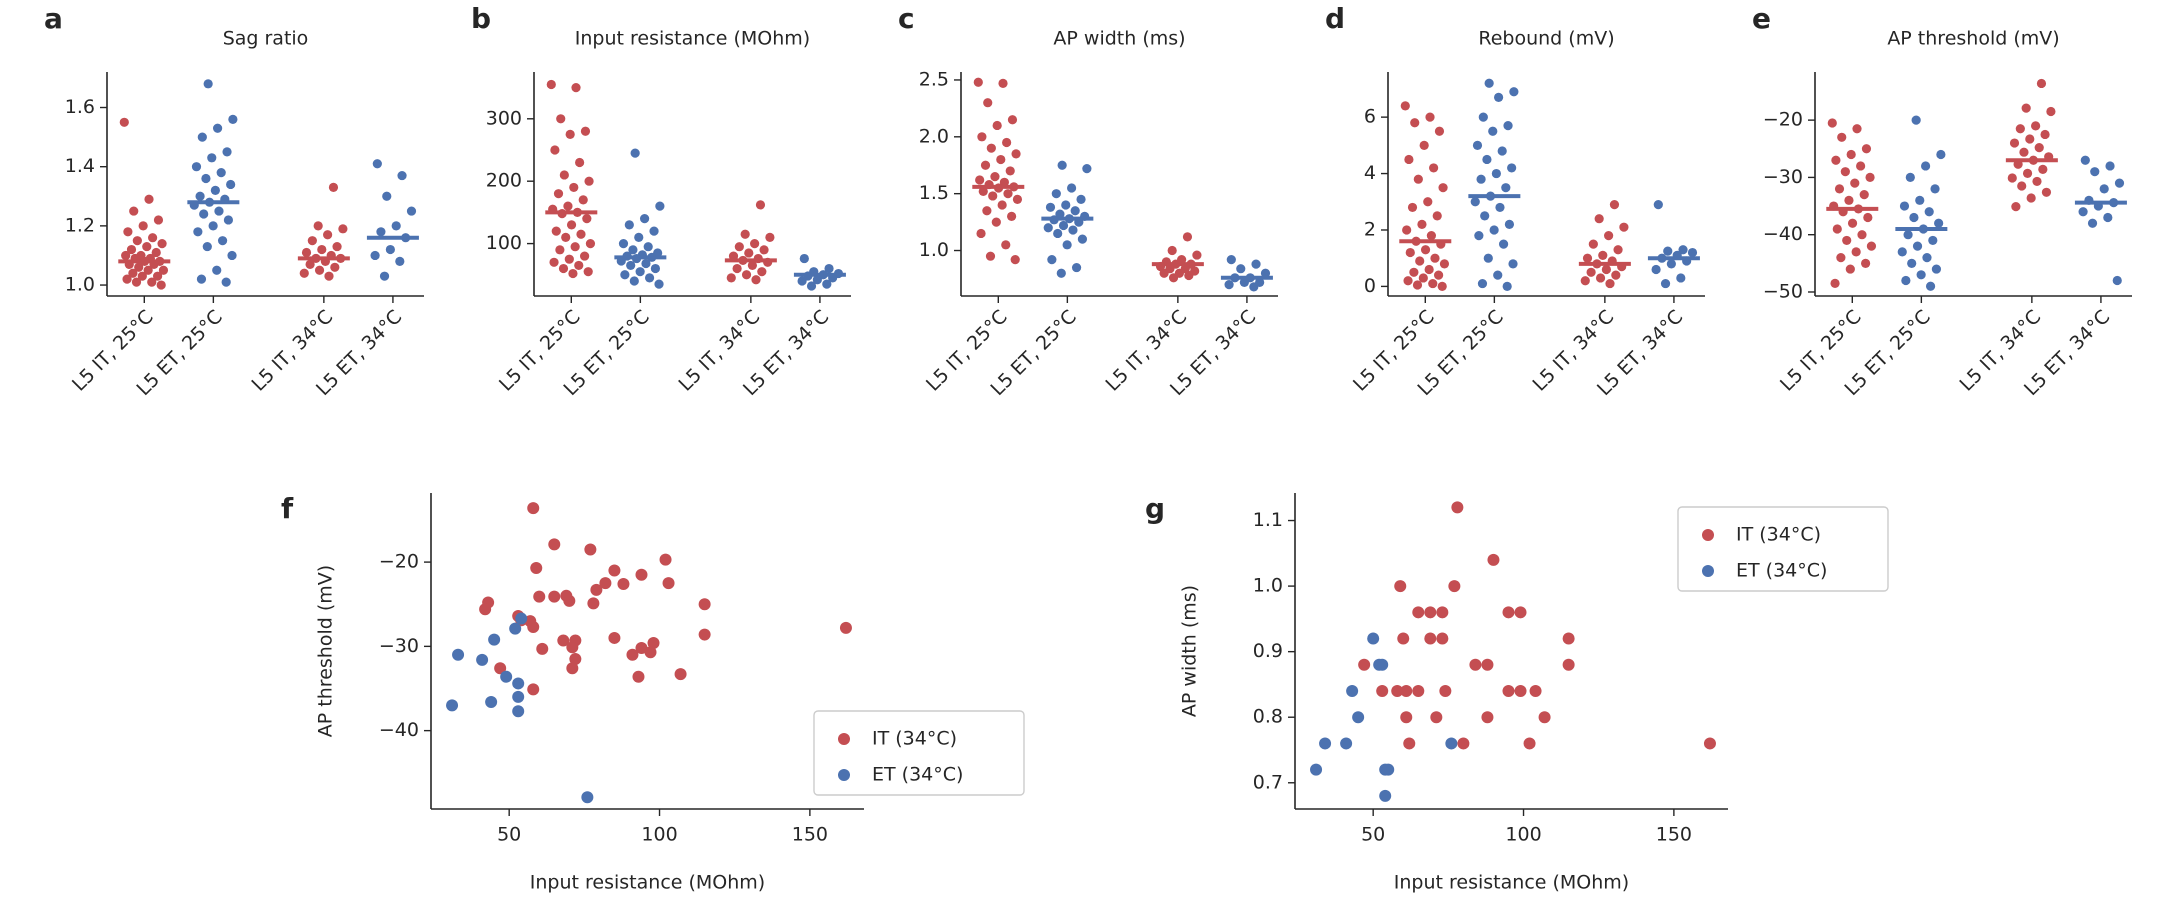 Image resolution: width=2160 pixels, height=900 pixels. What do you see at coordinates (1373, 835) in the screenshot?
I see `x-tick-label: 50` at bounding box center [1373, 835].